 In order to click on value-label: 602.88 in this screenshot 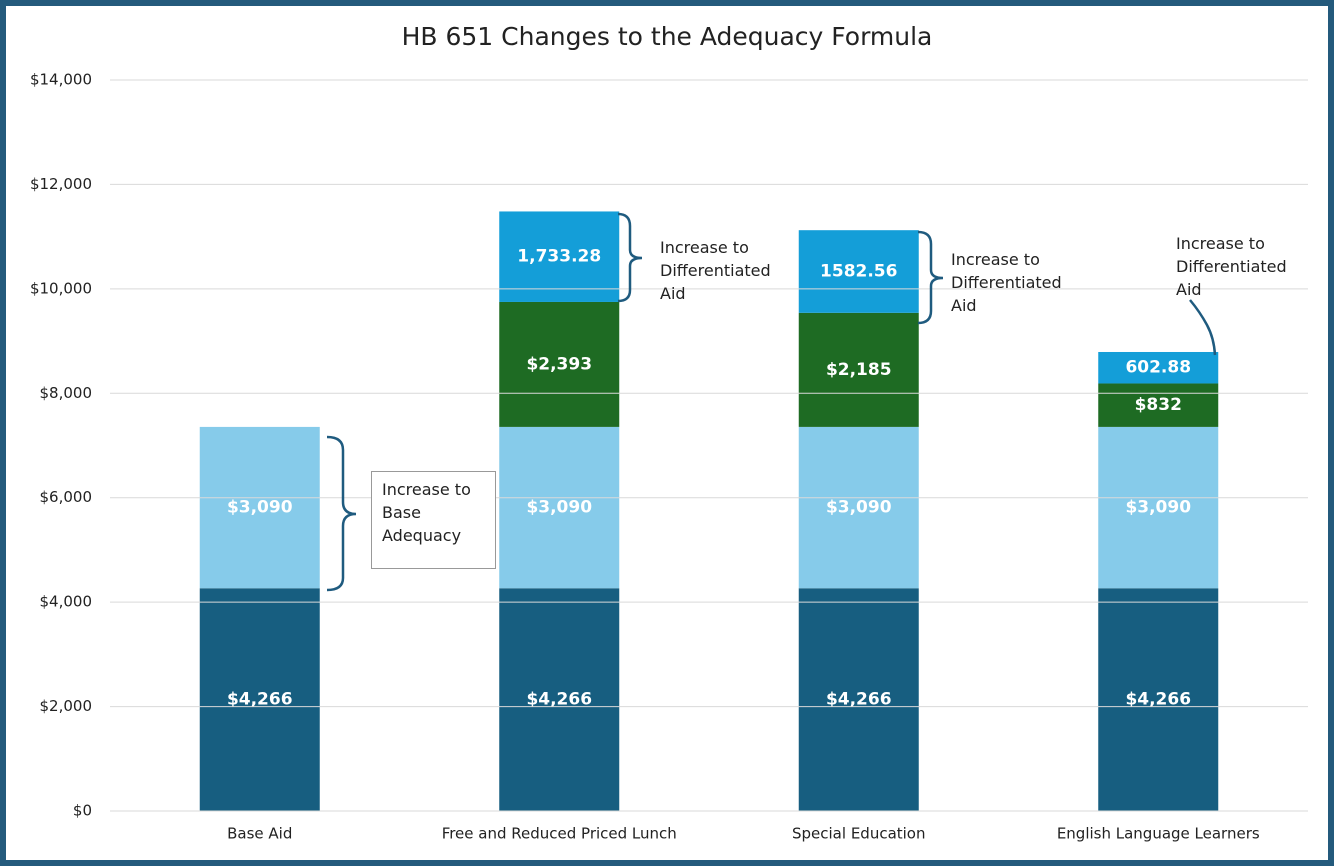, I will do `click(1158, 368)`.